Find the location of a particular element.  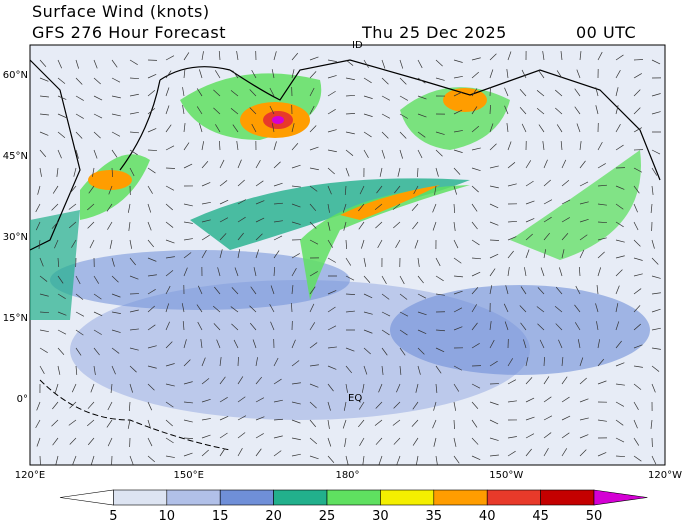

colorbar-label: 15 is located at coordinates (220, 516).